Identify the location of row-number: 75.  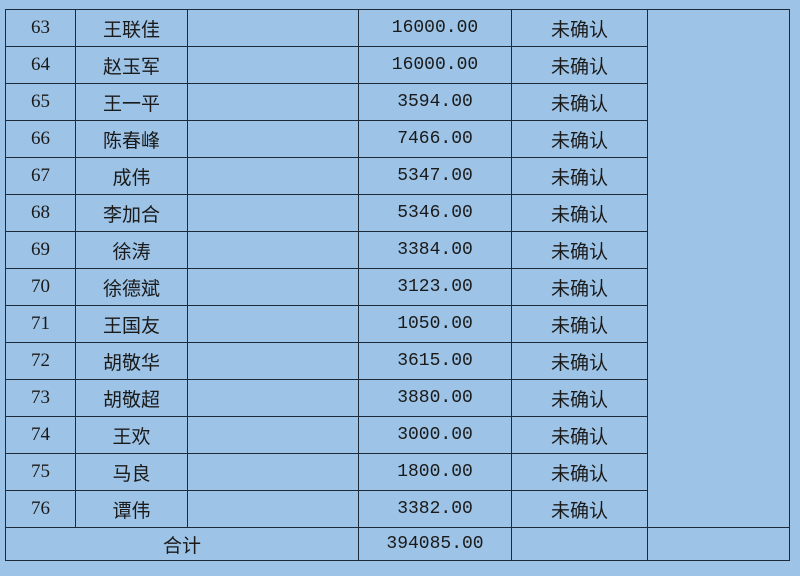
(40, 472).